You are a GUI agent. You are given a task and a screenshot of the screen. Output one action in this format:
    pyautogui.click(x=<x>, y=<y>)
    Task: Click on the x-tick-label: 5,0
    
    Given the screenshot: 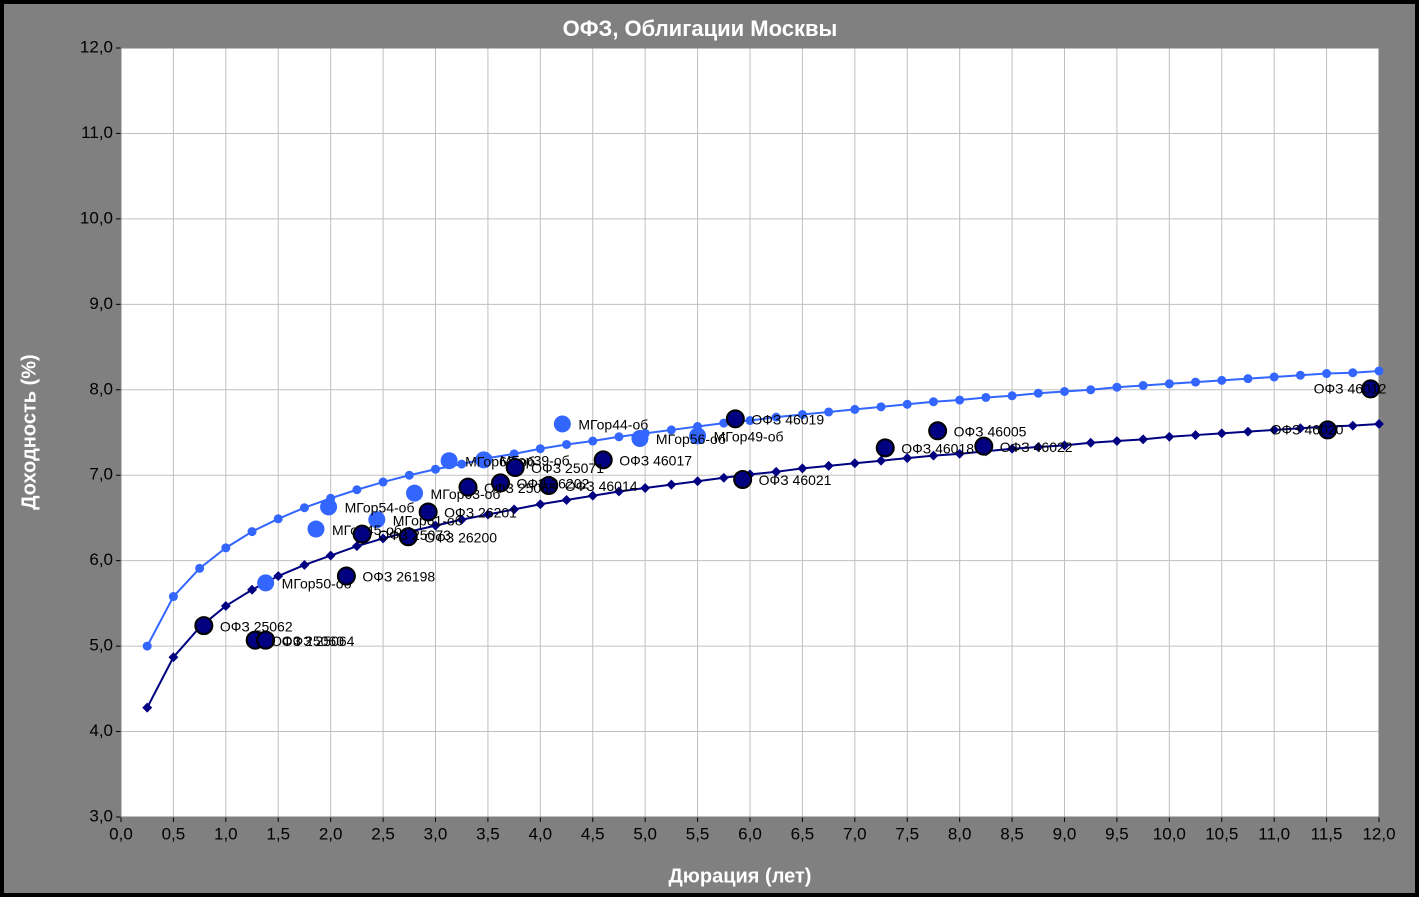 What is the action you would take?
    pyautogui.click(x=645, y=833)
    